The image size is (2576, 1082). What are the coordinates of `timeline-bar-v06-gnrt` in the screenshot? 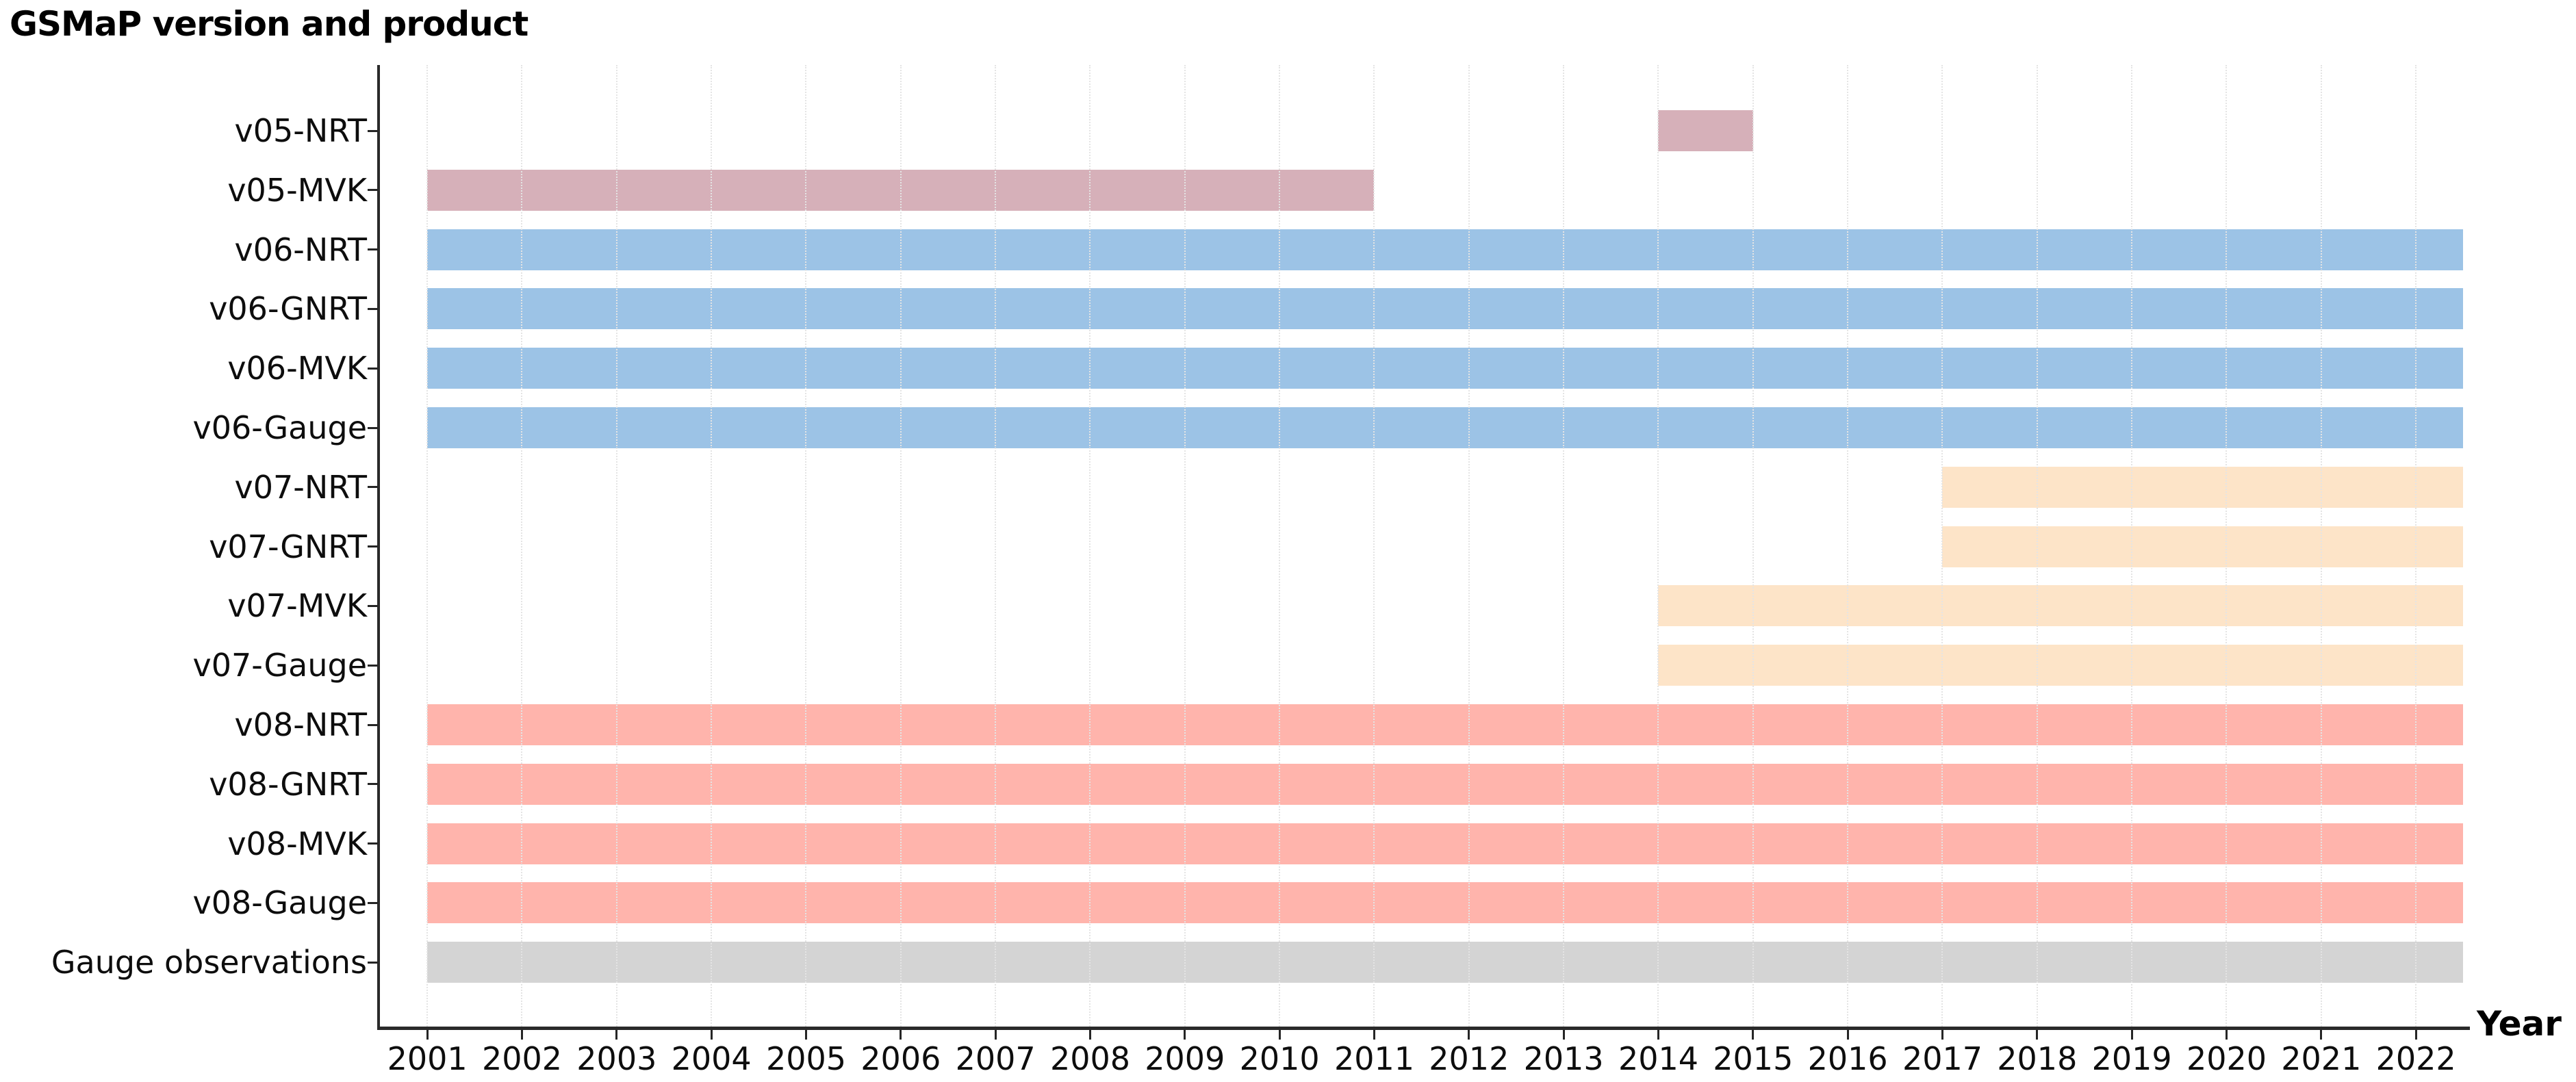 It's located at (1445, 309).